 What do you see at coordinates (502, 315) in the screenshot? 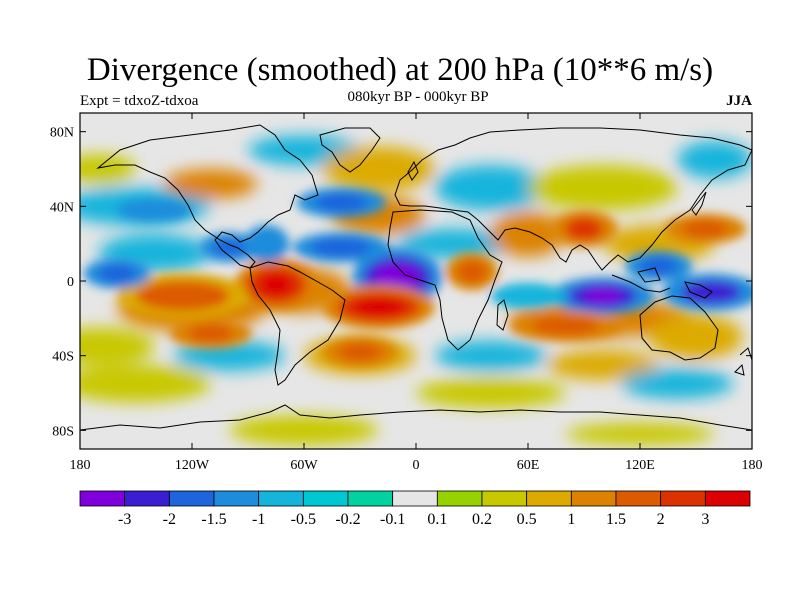
I see `coast-madagascar` at bounding box center [502, 315].